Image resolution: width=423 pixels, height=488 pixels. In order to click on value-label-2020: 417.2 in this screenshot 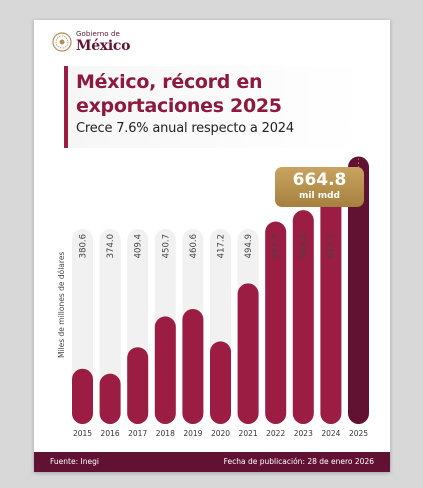, I will do `click(222, 246)`.